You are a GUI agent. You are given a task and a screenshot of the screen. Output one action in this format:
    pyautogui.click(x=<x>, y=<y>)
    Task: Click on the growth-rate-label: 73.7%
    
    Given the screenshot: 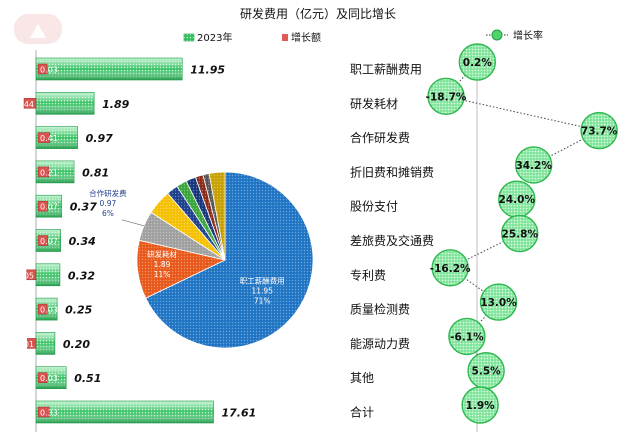 What is the action you would take?
    pyautogui.click(x=599, y=132)
    